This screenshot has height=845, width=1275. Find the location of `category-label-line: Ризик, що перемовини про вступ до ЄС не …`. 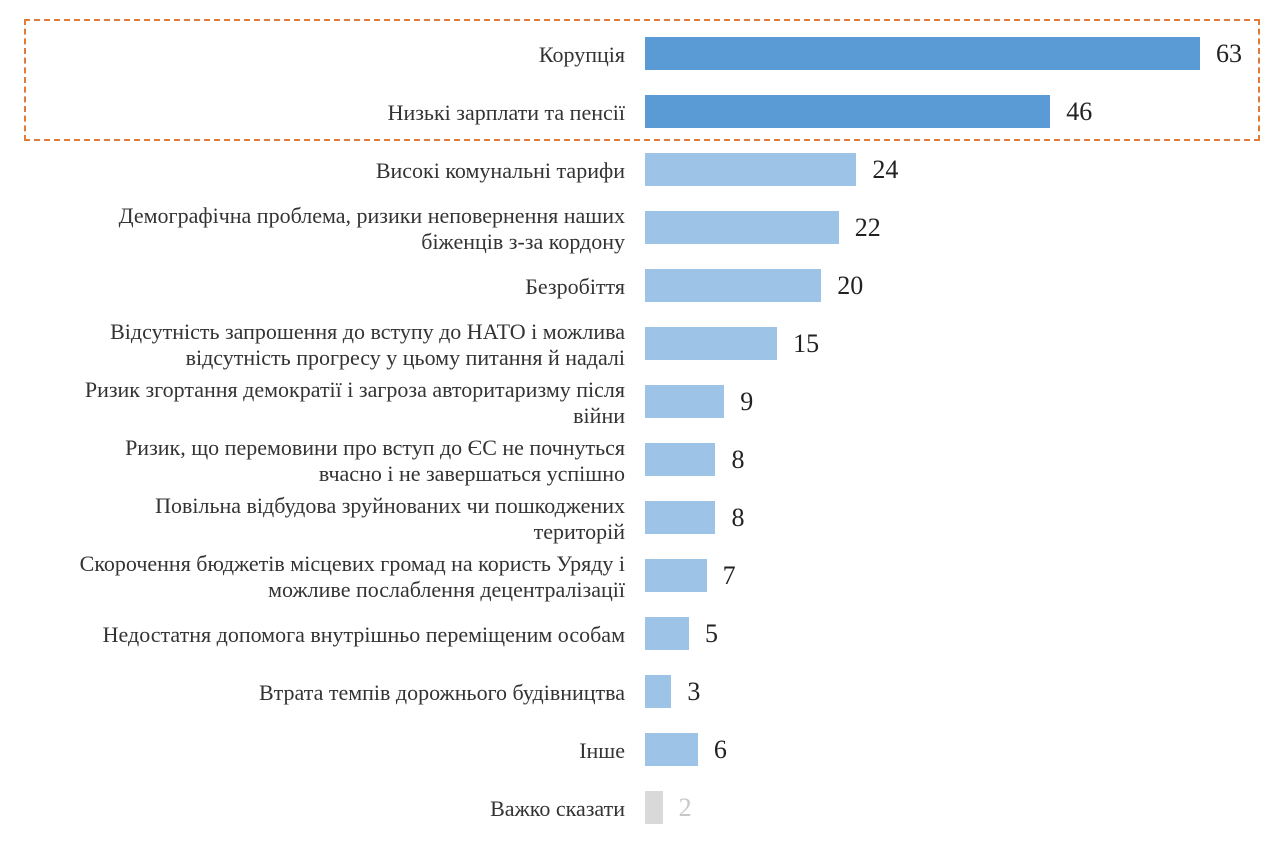

category-label-line: Ризик, що перемовини про вступ до ЄС не … is located at coordinates (375, 447).